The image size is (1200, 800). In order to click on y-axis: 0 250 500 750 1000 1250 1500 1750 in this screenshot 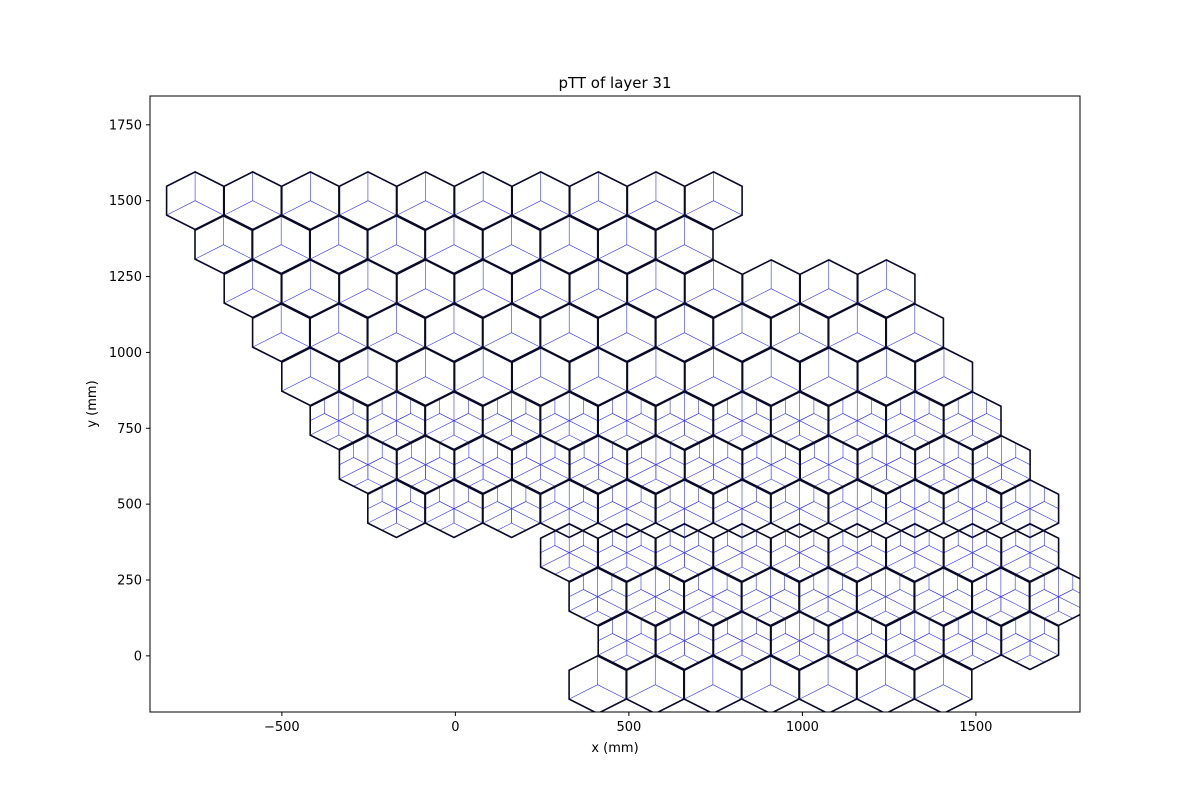, I will do `click(129, 391)`.